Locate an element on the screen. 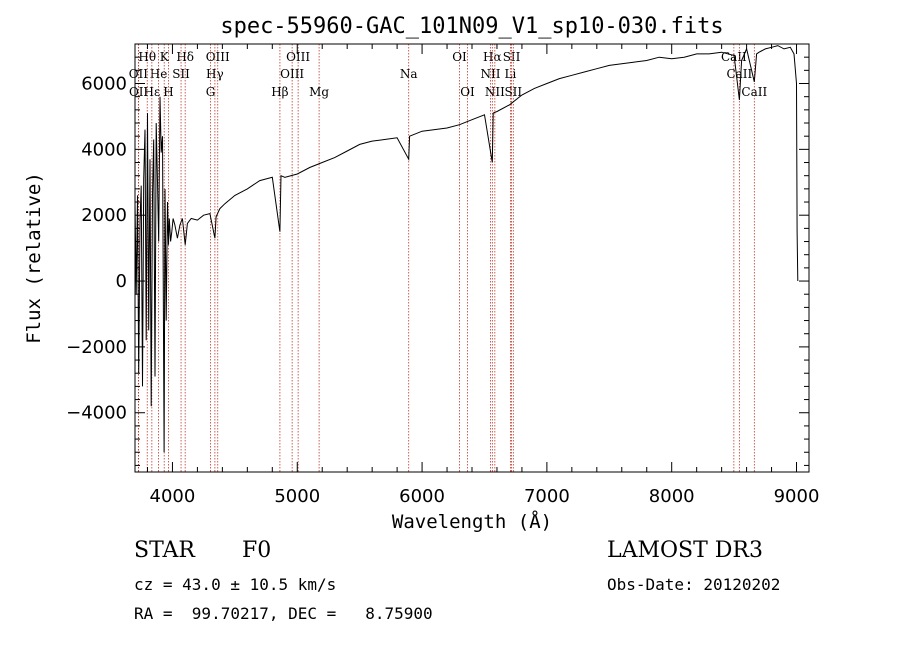  y-axis-label: Flux (relative) is located at coordinates (34, 258).